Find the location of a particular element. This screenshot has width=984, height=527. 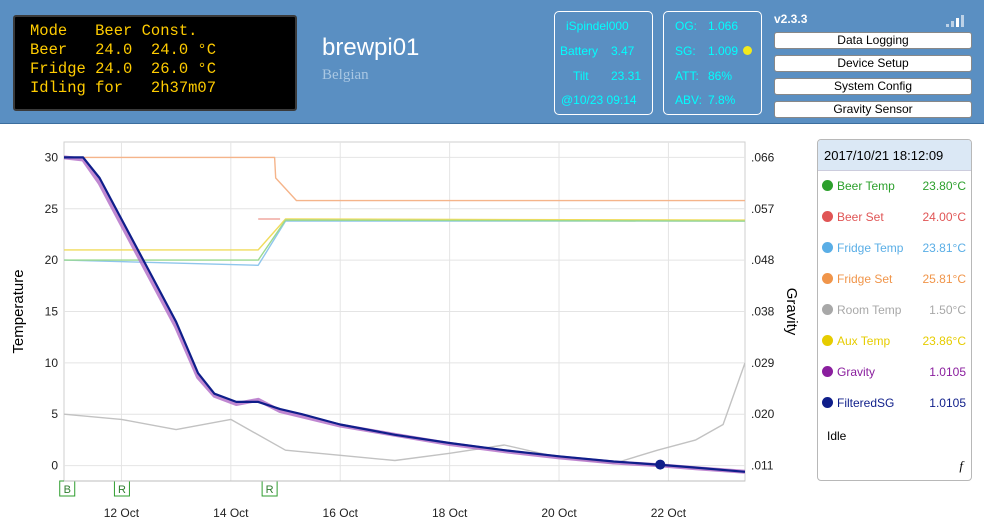

series-line-beer-temp is located at coordinates (404, 240).